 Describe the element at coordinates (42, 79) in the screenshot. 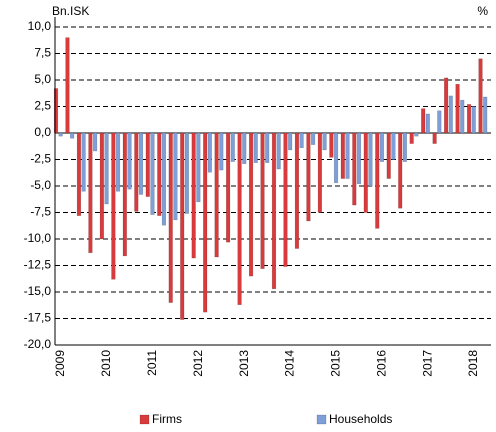

I see `y-tick-label: 5,0` at that location.